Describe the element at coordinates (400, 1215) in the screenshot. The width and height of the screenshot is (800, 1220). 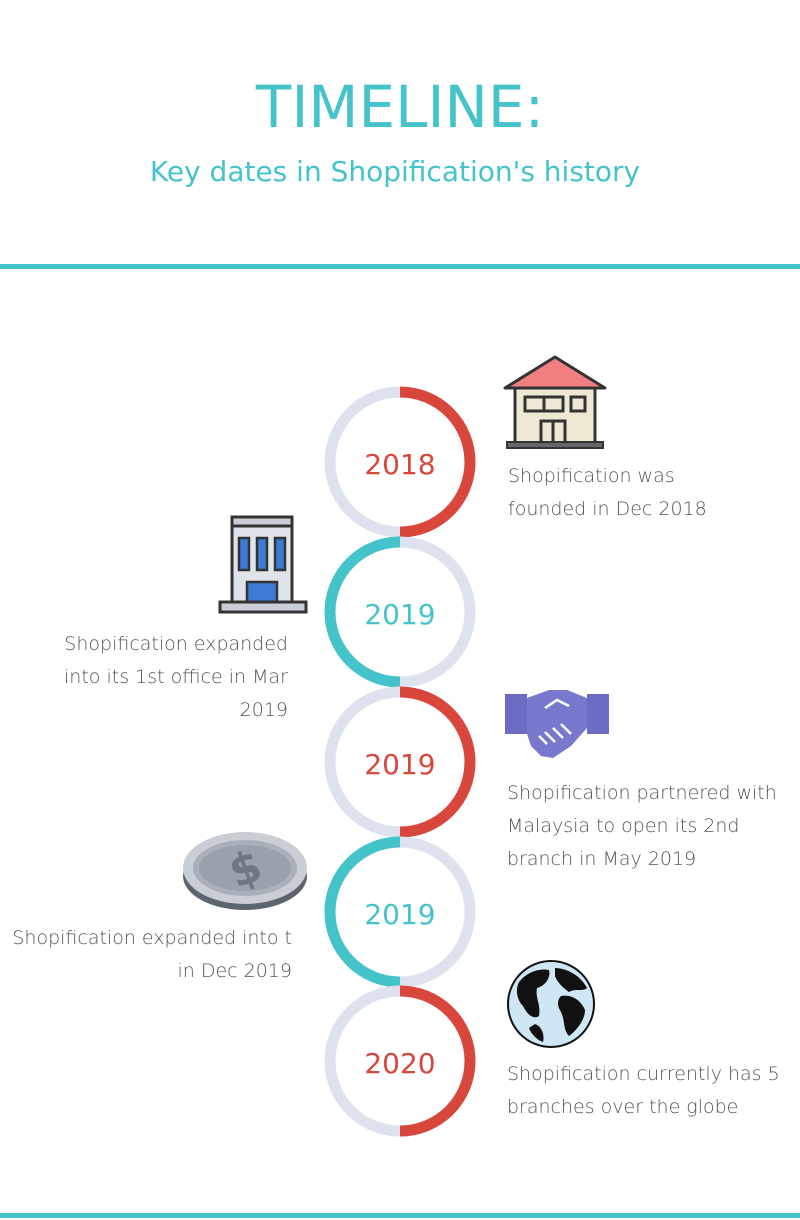
I see `bottom-divider` at that location.